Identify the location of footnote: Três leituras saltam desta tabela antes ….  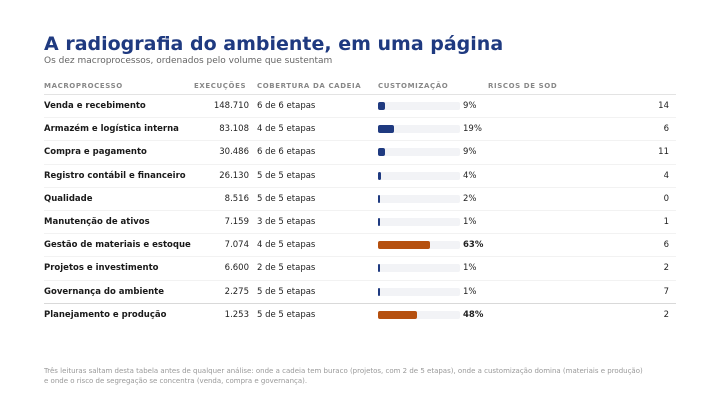
(343, 376).